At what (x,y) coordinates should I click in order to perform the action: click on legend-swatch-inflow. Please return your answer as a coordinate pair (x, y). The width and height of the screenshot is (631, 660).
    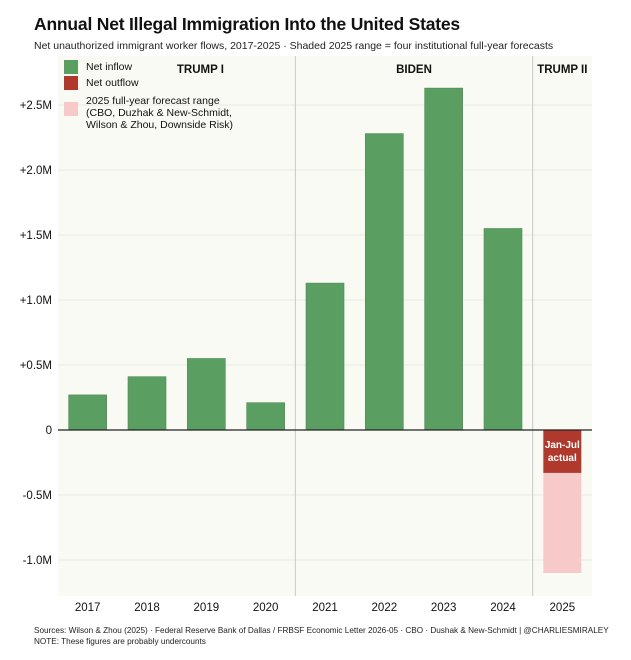
    Looking at the image, I should click on (71, 67).